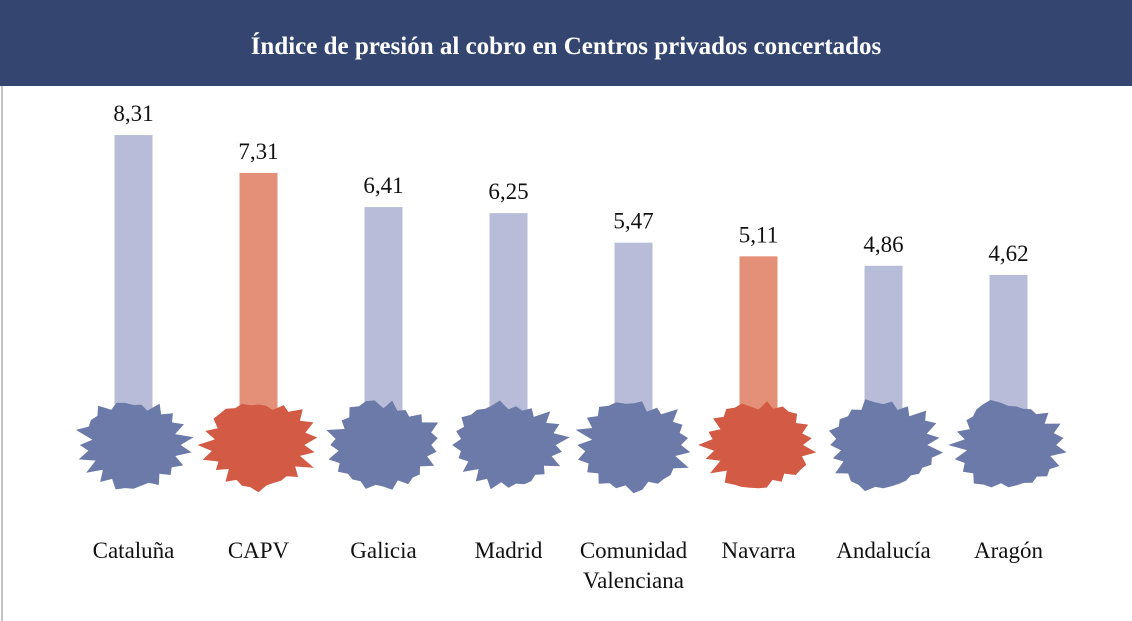  Describe the element at coordinates (383, 185) in the screenshot. I see `value-label: 6,41` at that location.